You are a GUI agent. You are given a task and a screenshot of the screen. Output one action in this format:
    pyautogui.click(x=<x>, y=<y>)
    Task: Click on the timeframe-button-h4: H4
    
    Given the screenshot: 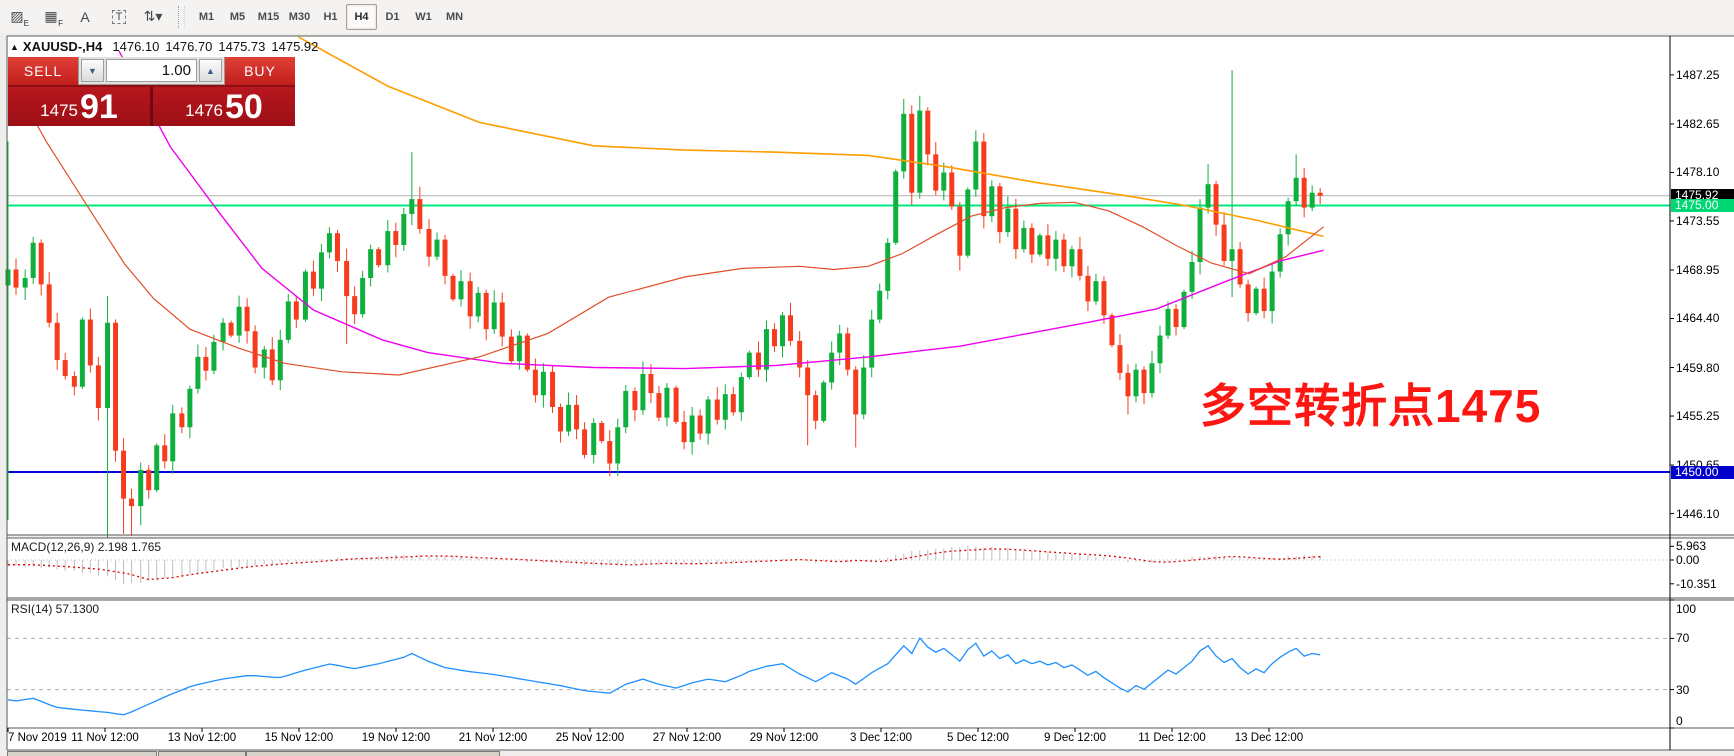 What is the action you would take?
    pyautogui.click(x=361, y=16)
    